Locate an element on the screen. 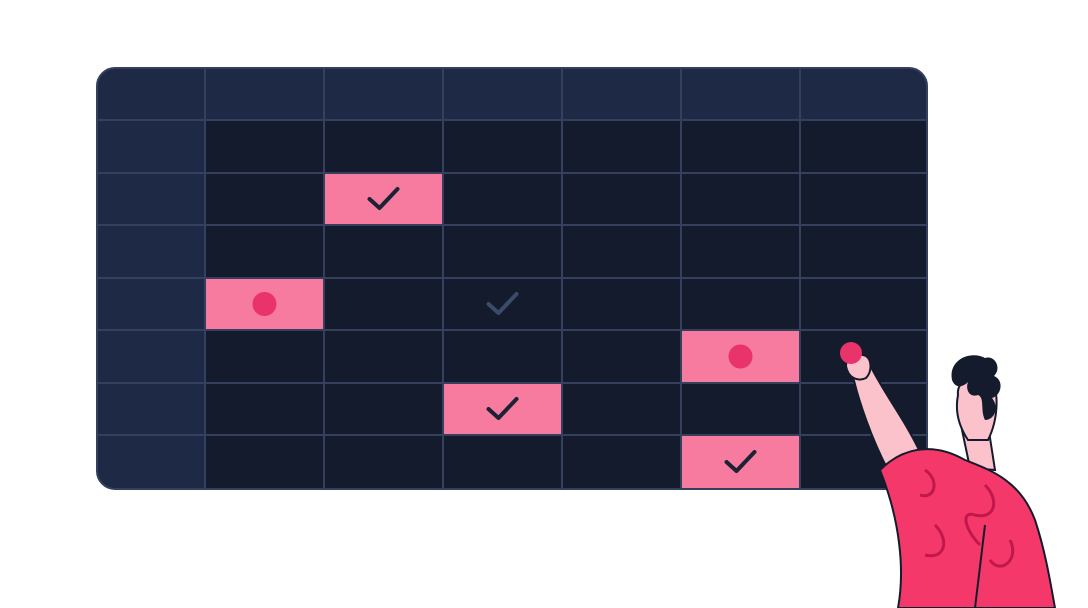 The image size is (1088, 608). held-dot is located at coordinates (851, 353).